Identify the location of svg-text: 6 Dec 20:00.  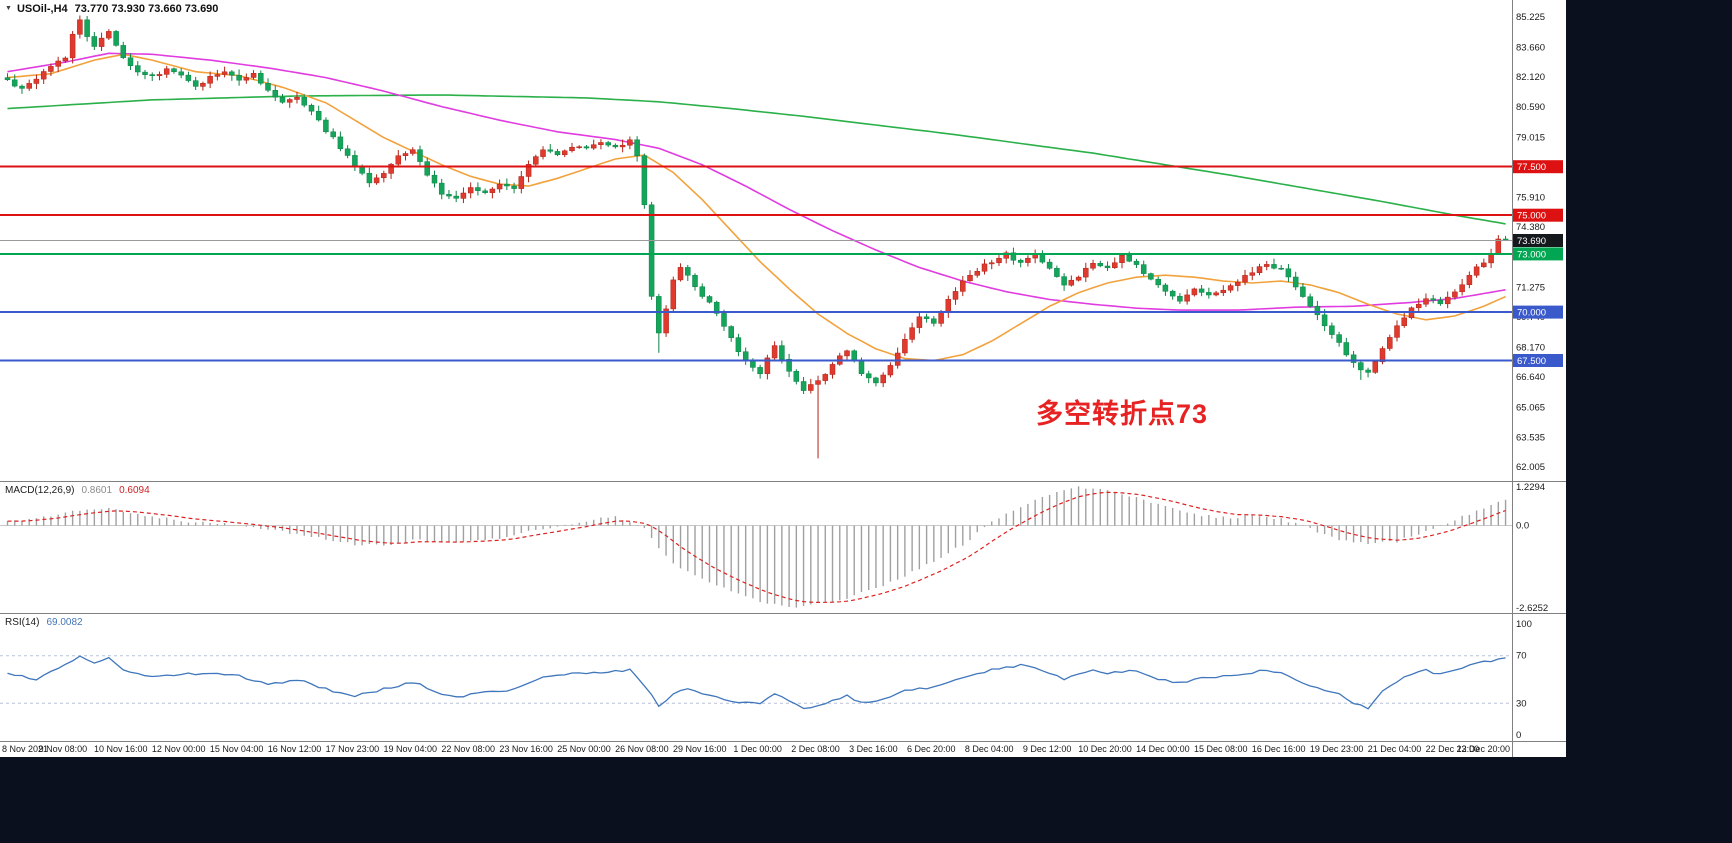
(931, 749).